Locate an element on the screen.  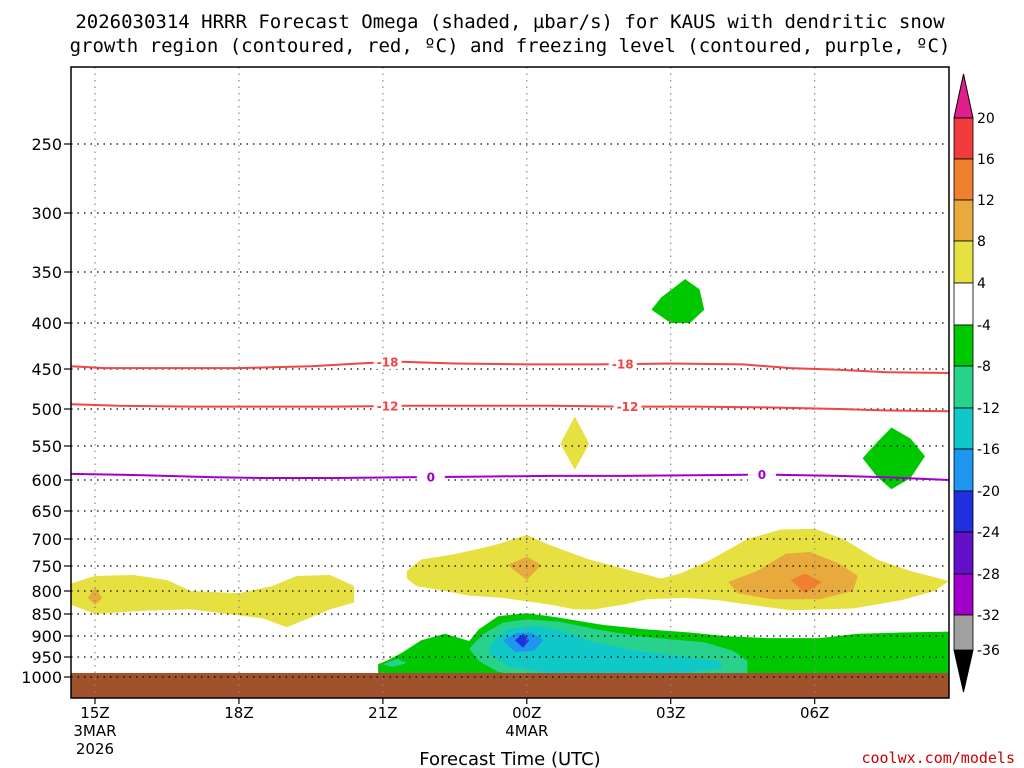
omega-minus4-right is located at coordinates (893, 458).